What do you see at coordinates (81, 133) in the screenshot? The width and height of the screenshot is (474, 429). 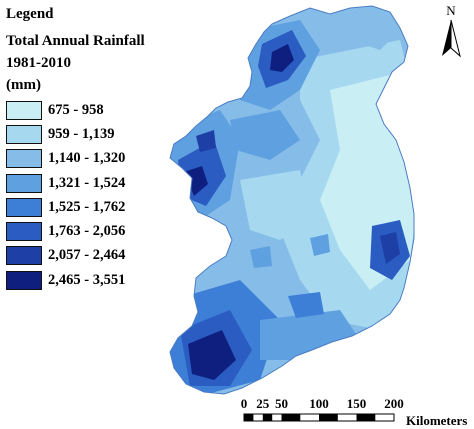 I see `legend-label: 959 - 1,139` at bounding box center [81, 133].